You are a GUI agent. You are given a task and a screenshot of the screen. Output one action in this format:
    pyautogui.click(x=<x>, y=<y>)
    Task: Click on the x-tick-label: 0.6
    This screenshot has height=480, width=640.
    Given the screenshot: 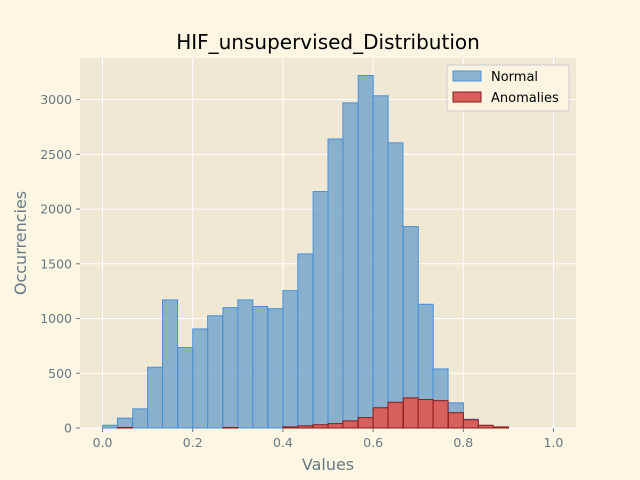 What is the action you would take?
    pyautogui.click(x=373, y=442)
    